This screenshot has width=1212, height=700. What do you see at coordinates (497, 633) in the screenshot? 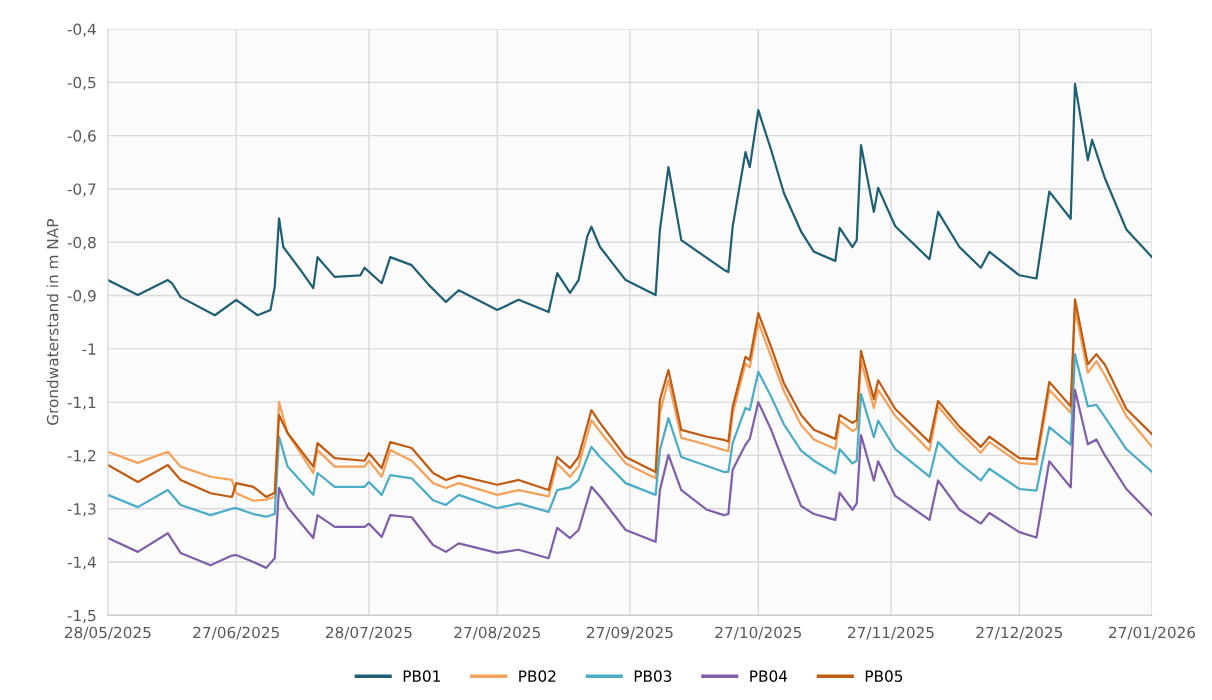
I see `x-tick-label: 27/08/2025` at bounding box center [497, 633].